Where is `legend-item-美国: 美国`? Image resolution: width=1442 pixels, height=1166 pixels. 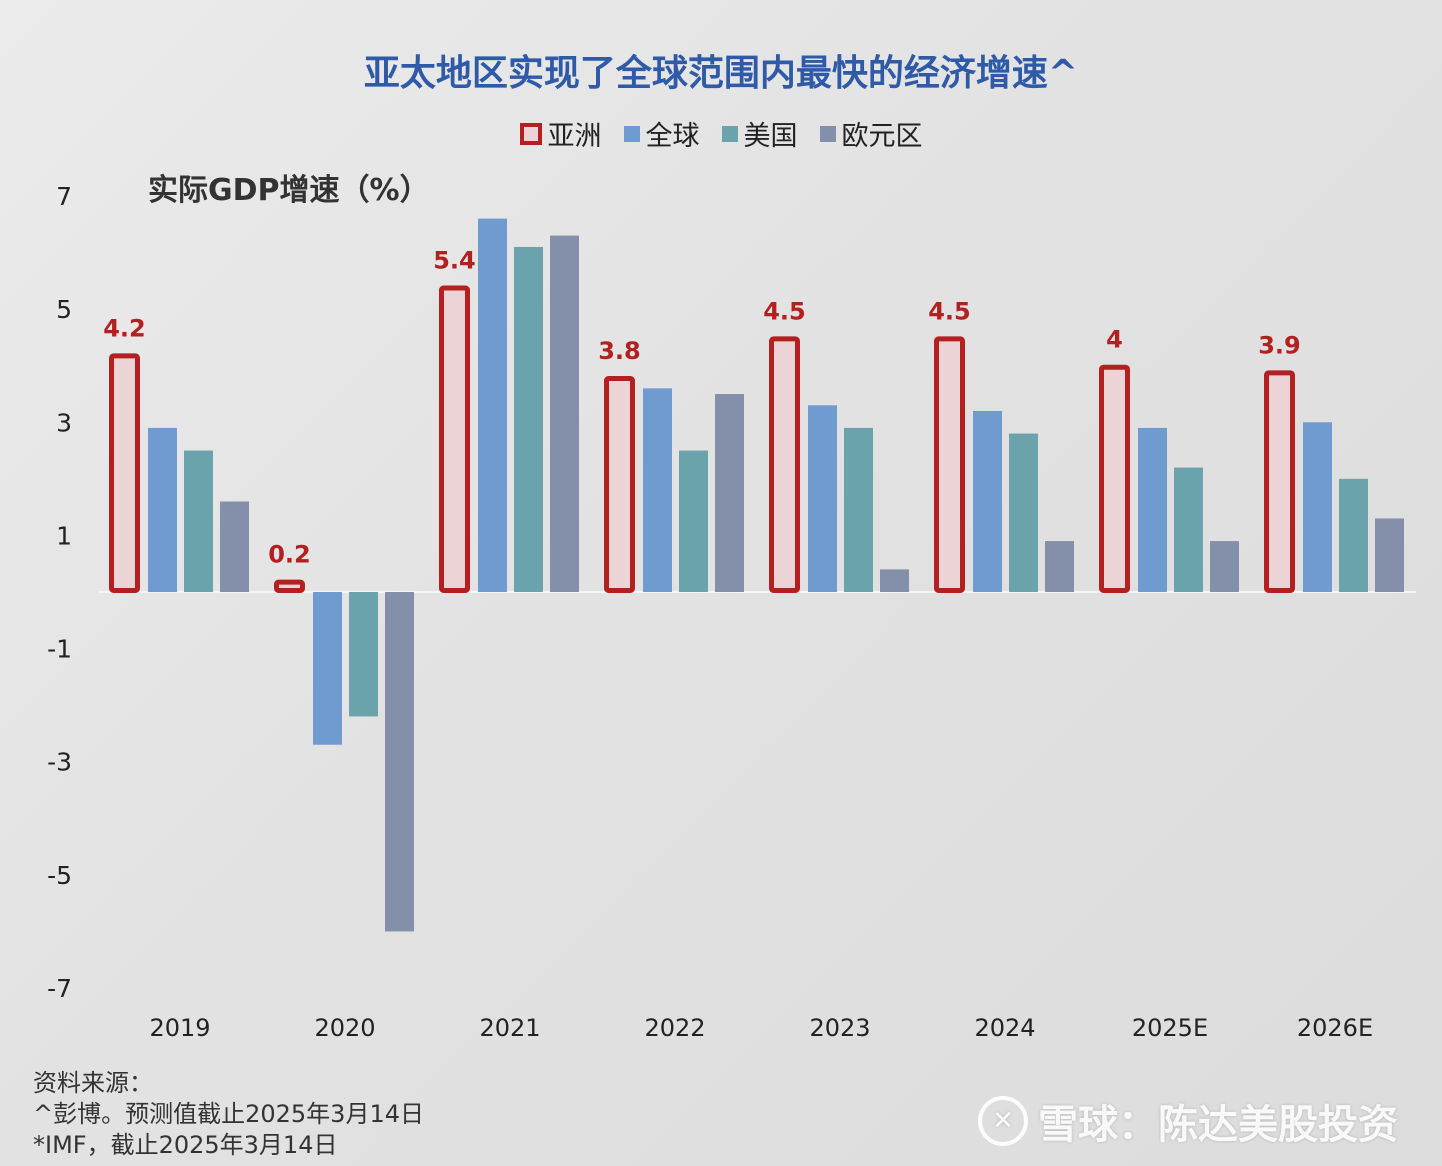 legend-item-美国: 美国 is located at coordinates (759, 133).